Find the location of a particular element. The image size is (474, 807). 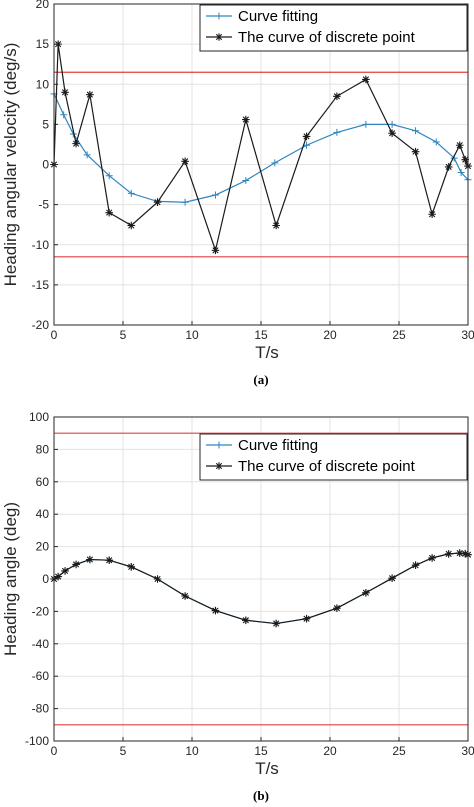

b-legend-label-0: Curve fitting is located at coordinates (278, 445).